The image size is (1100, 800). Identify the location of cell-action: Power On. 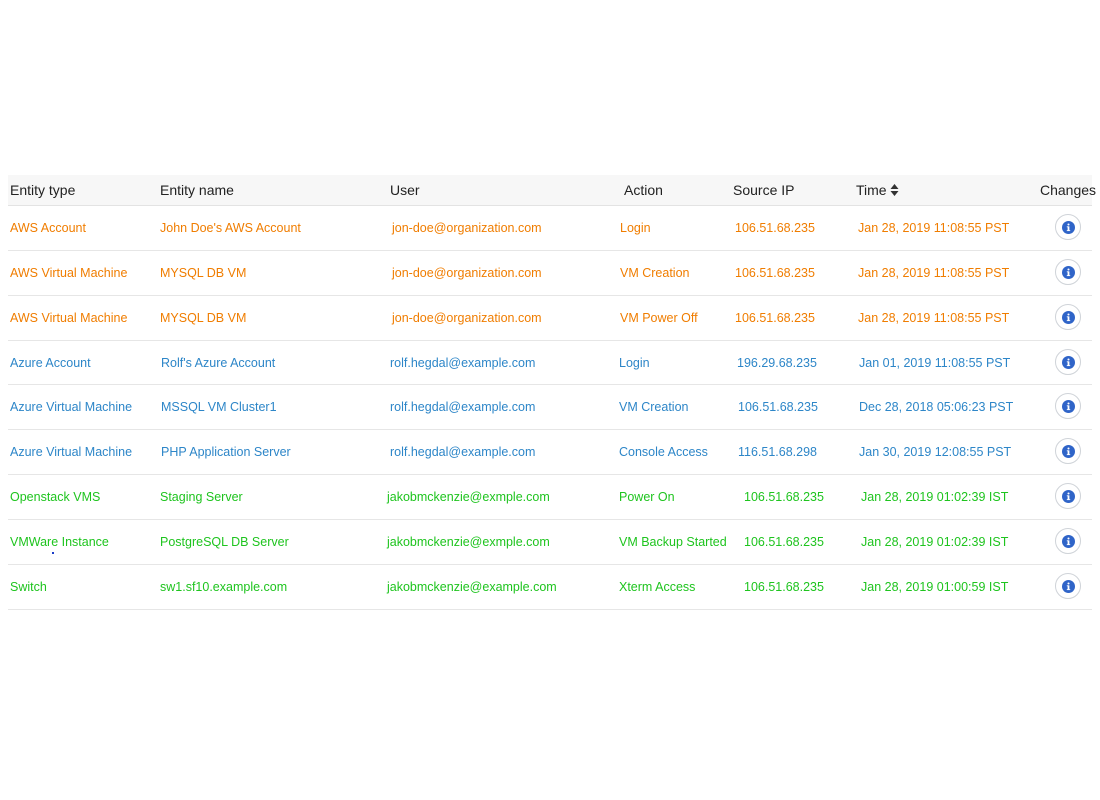
(647, 497).